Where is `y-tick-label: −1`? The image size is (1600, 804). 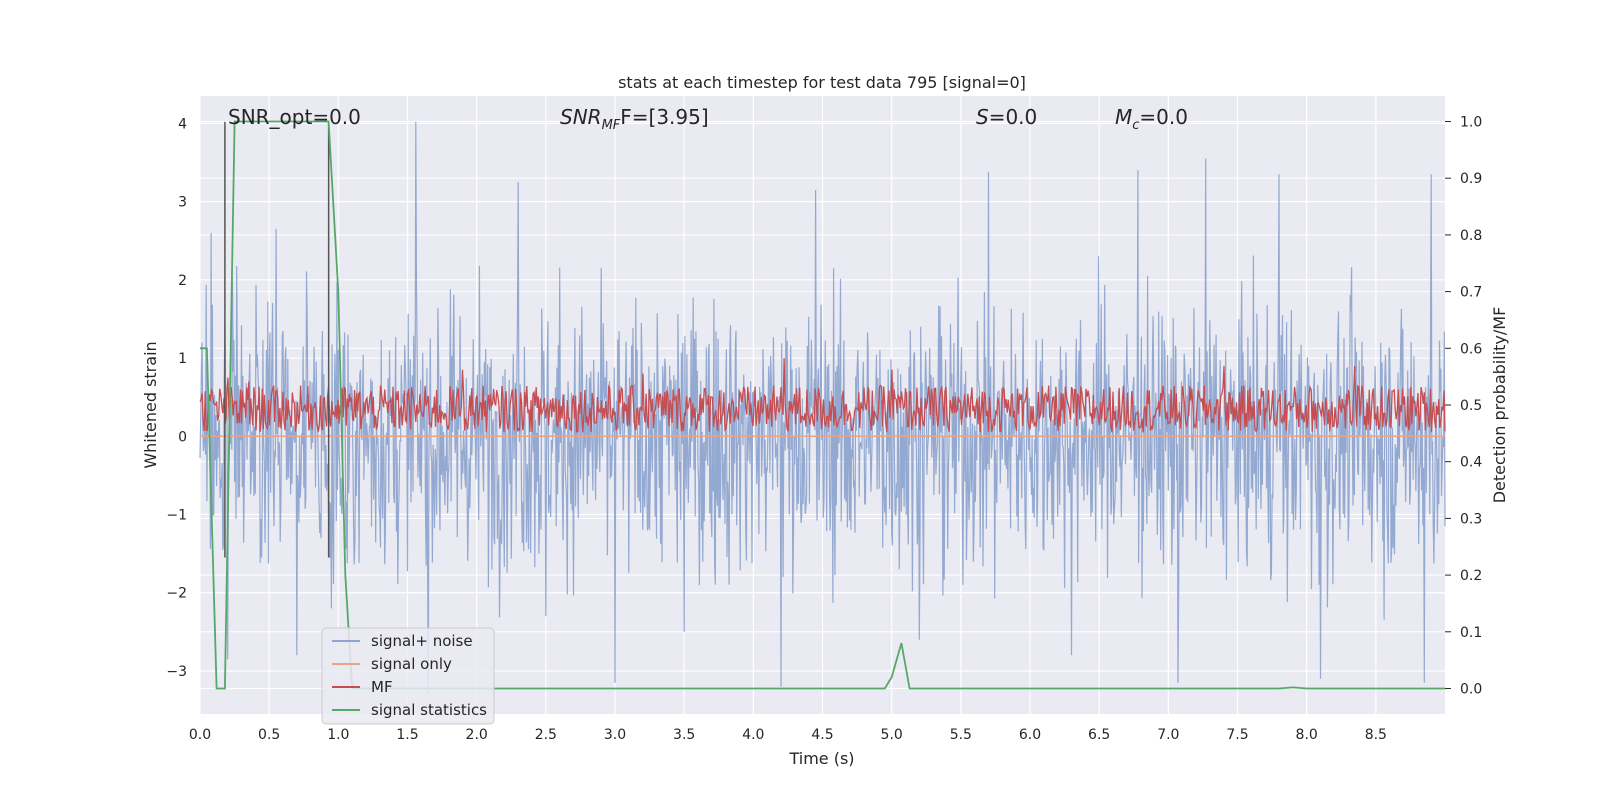
y-tick-label: −1 is located at coordinates (176, 516).